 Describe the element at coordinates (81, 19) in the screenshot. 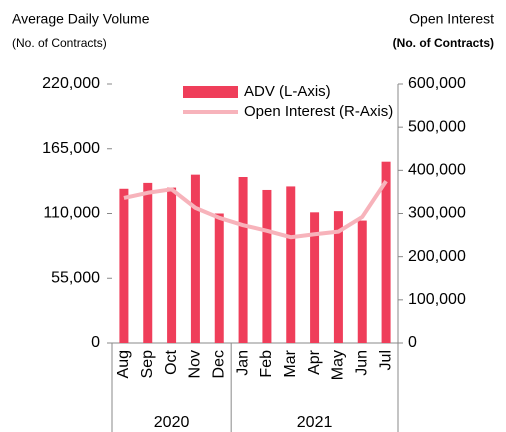

I see `chart-title: Average Daily Volume` at that location.